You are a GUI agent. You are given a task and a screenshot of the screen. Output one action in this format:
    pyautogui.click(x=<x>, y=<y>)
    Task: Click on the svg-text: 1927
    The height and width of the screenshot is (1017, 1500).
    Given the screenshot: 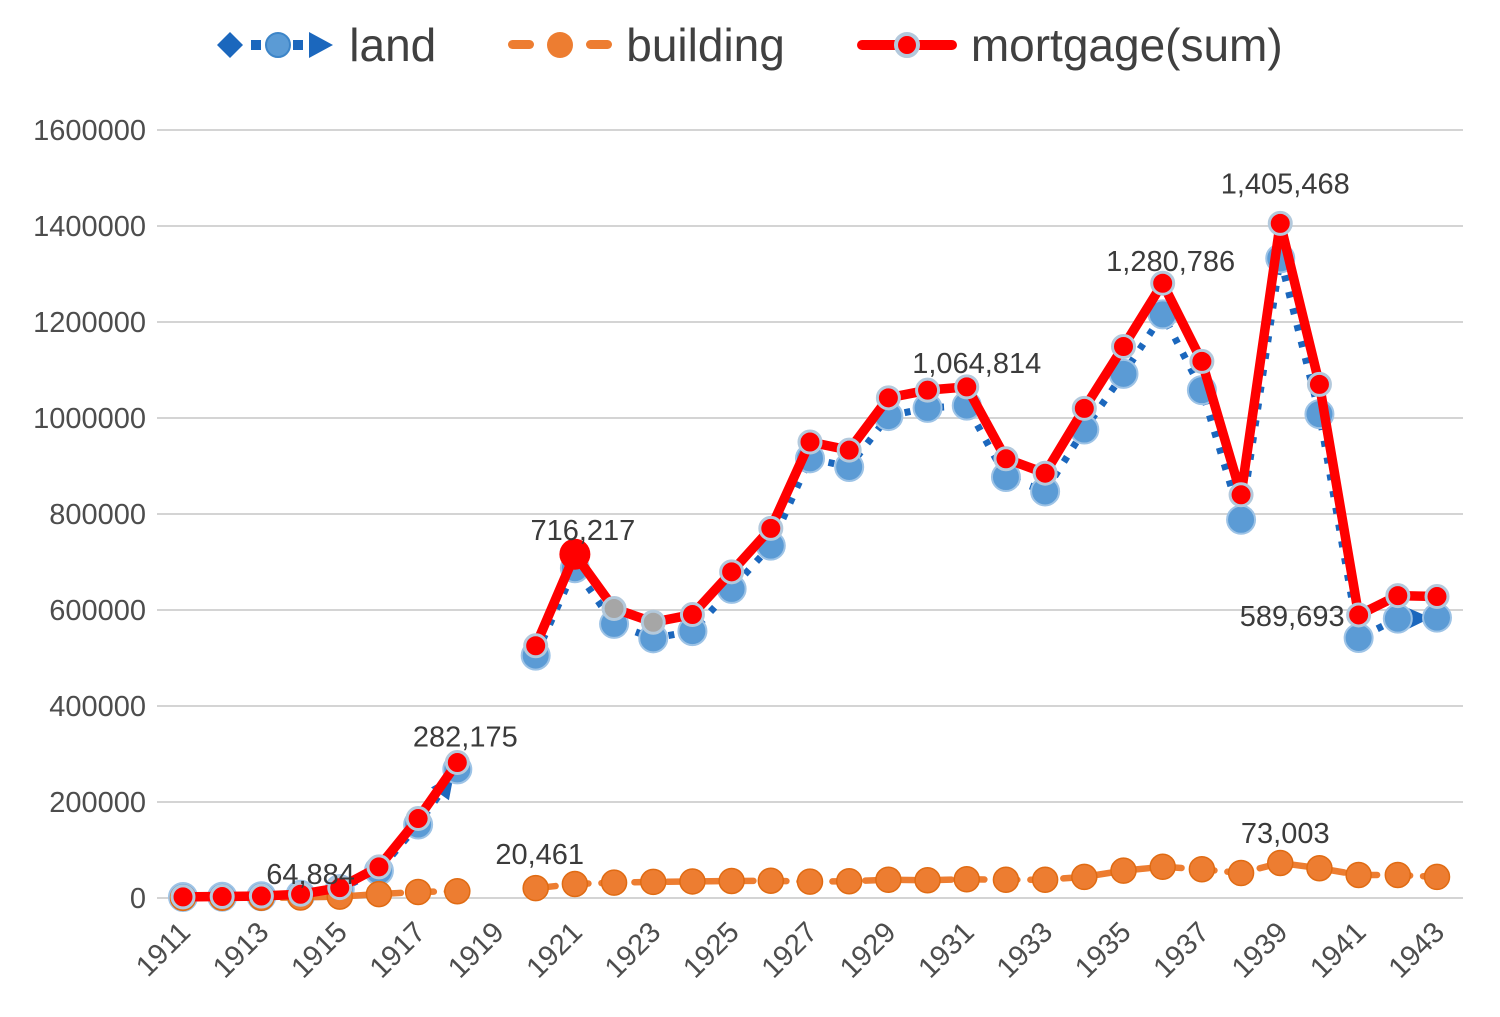 What is the action you would take?
    pyautogui.click(x=790, y=950)
    